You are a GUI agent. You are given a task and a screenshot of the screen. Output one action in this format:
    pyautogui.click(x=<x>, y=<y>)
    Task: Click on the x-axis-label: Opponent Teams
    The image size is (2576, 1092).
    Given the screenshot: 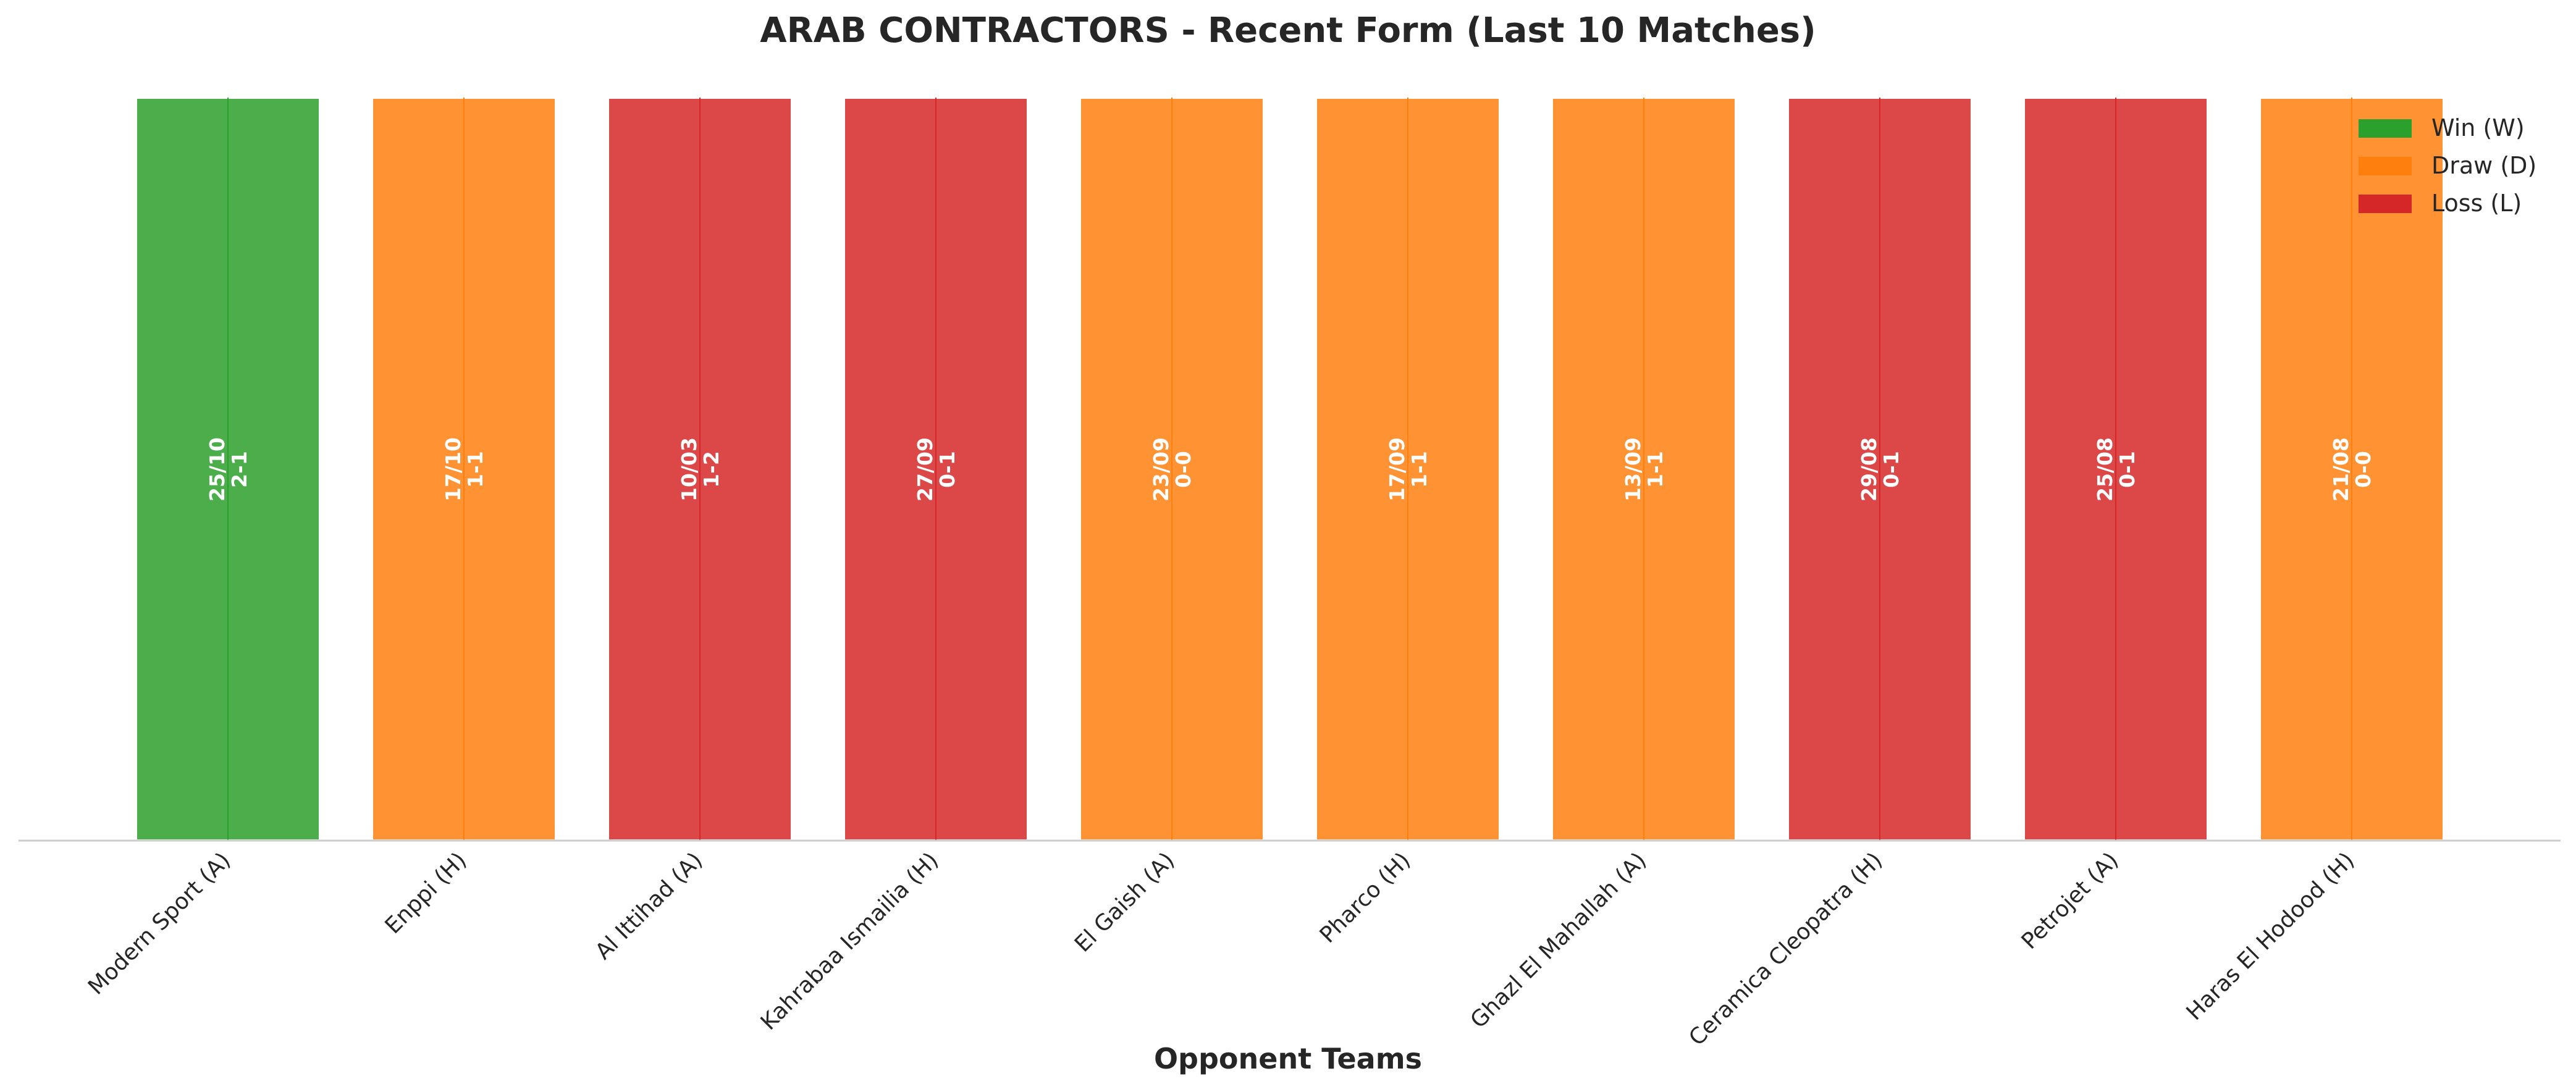 What is the action you would take?
    pyautogui.click(x=1288, y=1058)
    